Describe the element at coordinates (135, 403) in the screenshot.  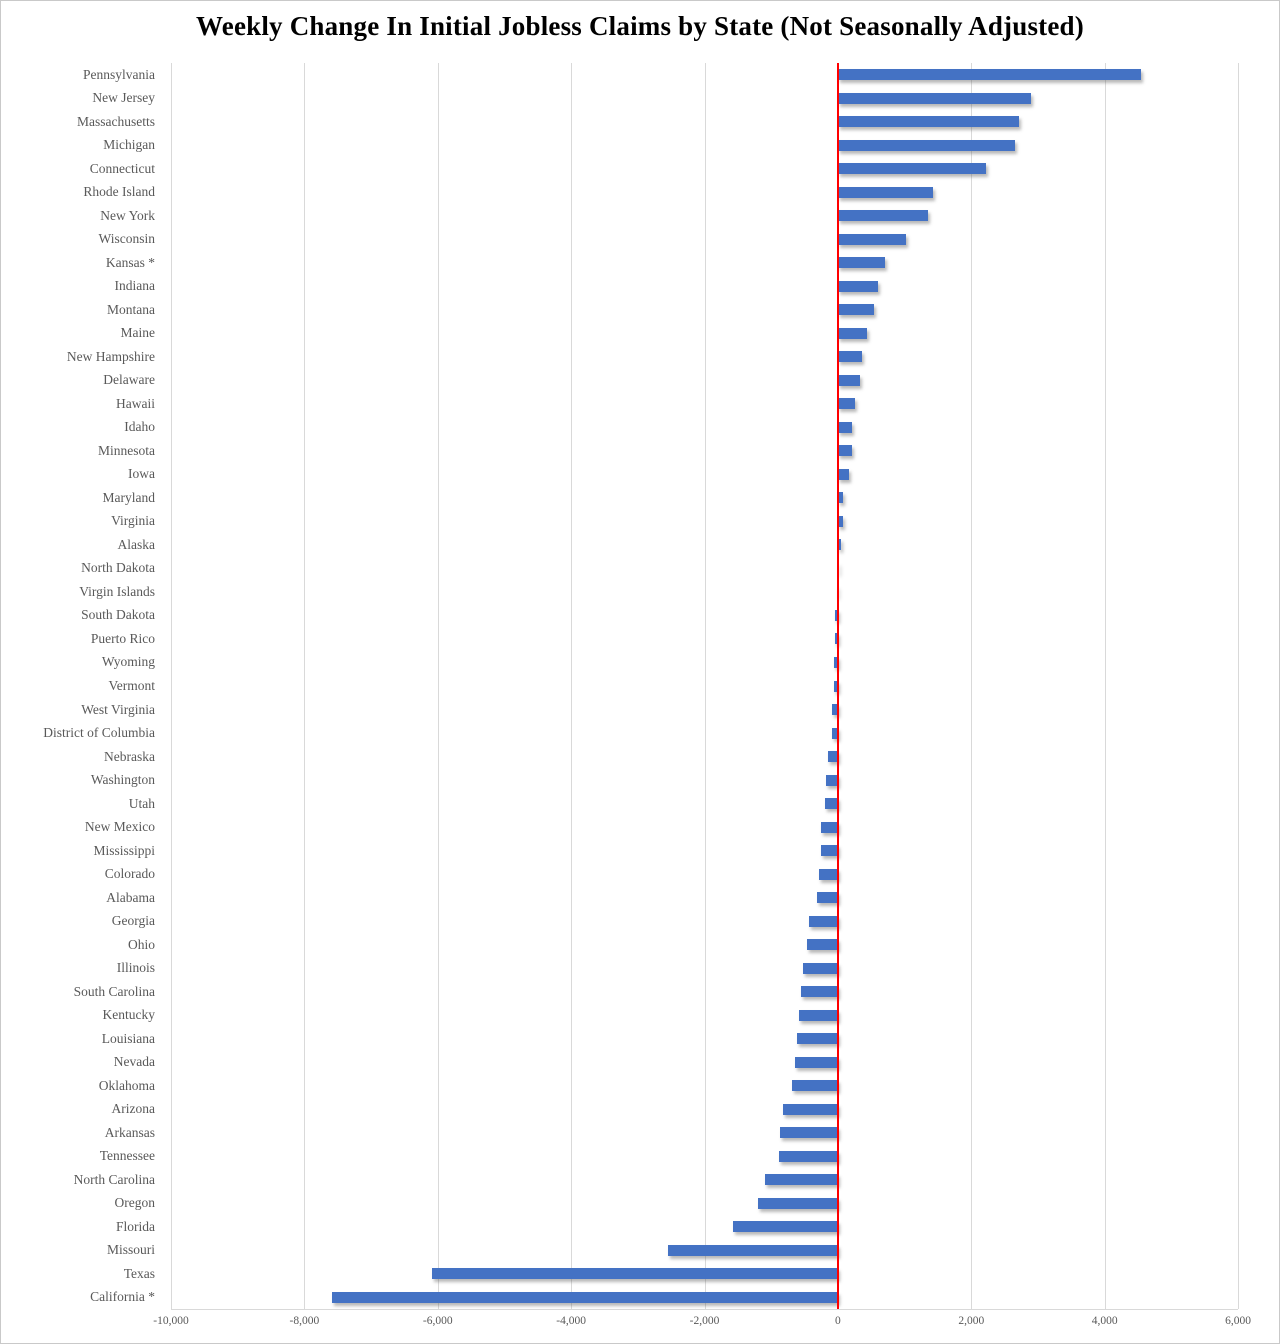
I see `category-label: Hawaii` at that location.